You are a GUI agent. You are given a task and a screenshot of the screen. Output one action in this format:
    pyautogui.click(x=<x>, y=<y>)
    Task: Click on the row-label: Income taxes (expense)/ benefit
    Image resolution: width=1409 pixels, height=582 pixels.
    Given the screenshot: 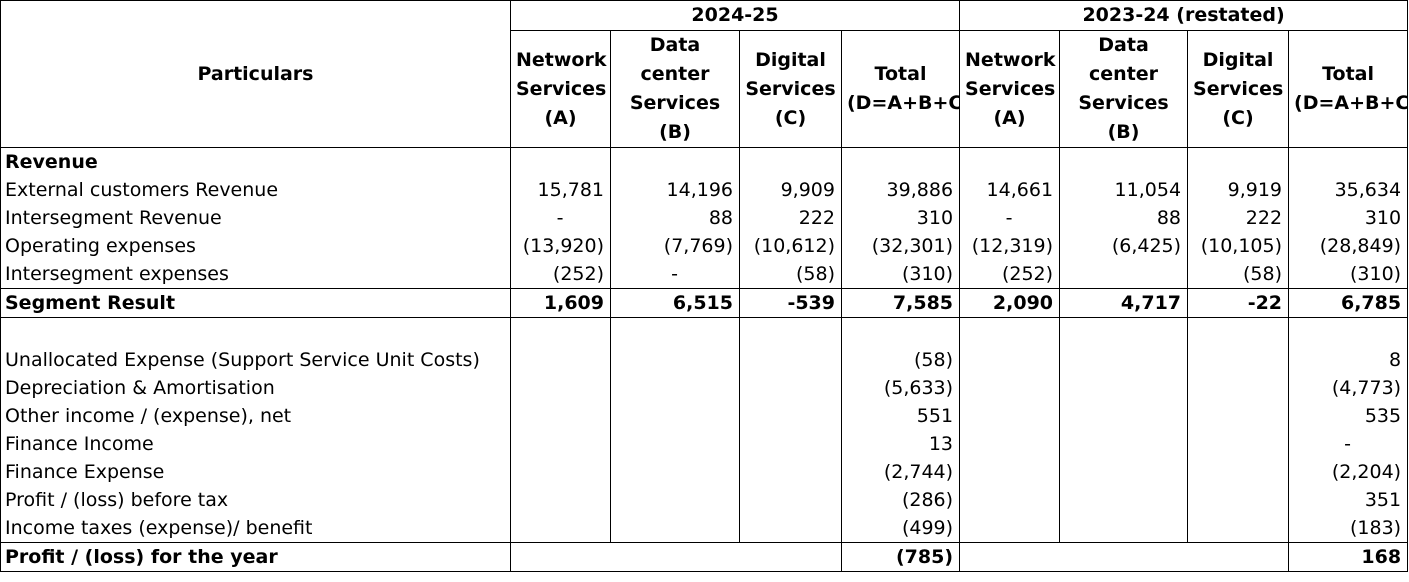 What is the action you would take?
    pyautogui.click(x=255, y=528)
    